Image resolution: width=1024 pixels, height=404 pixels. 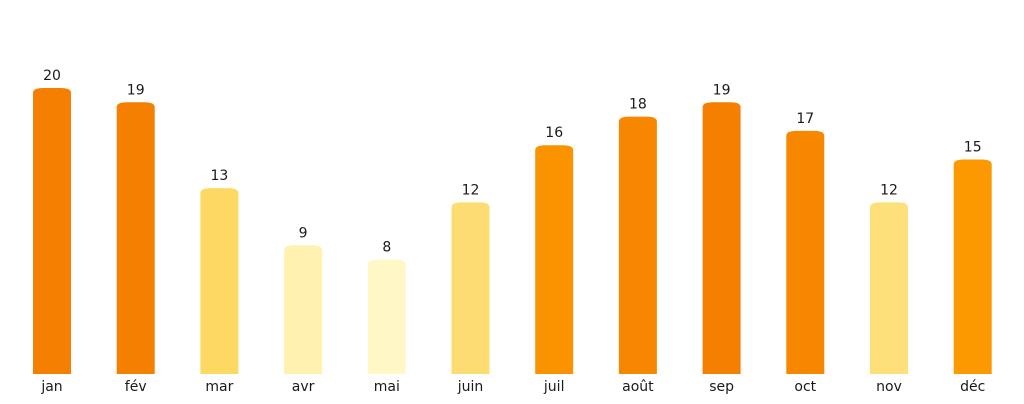 What do you see at coordinates (135, 238) in the screenshot?
I see `bar-fév` at bounding box center [135, 238].